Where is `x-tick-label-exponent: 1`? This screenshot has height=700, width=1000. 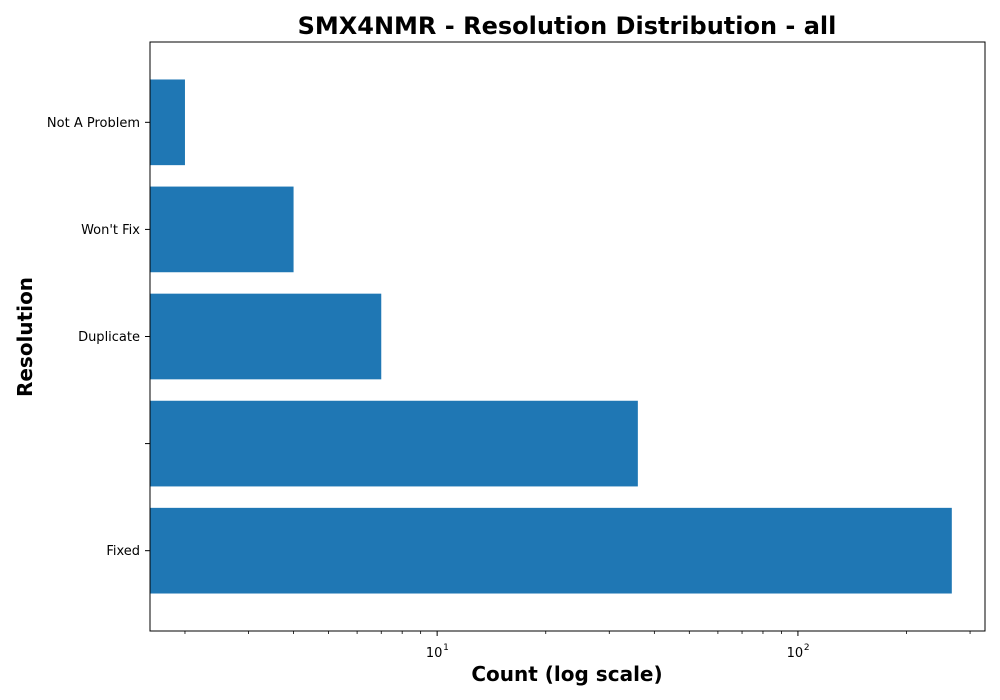
x-tick-label-exponent: 1 is located at coordinates (446, 648).